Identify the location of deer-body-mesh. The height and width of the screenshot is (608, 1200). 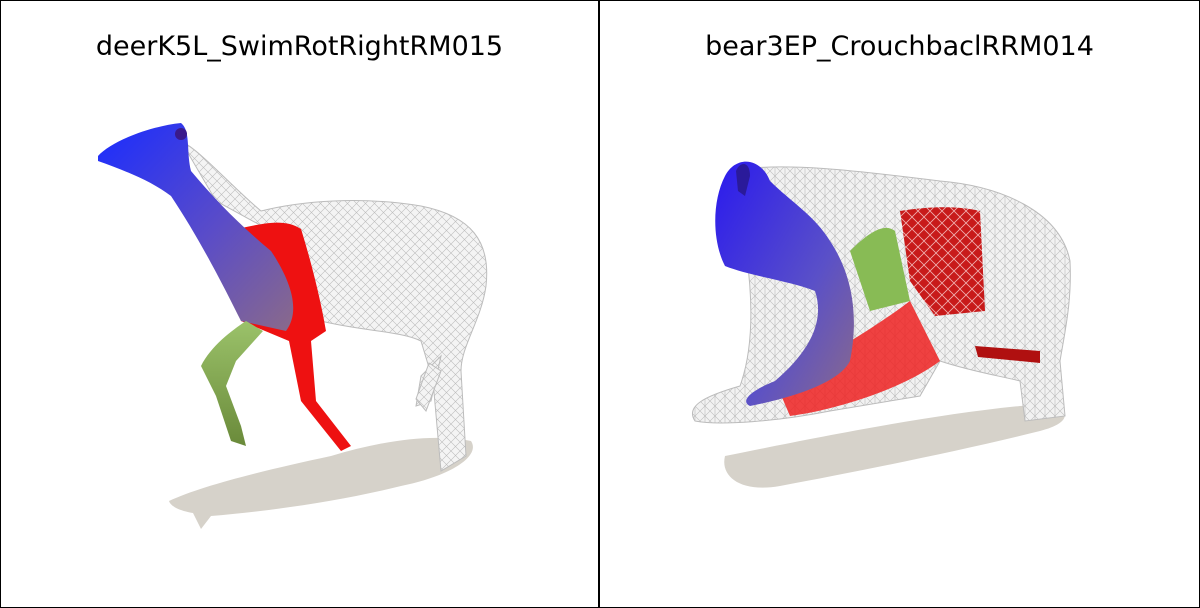
(333, 305).